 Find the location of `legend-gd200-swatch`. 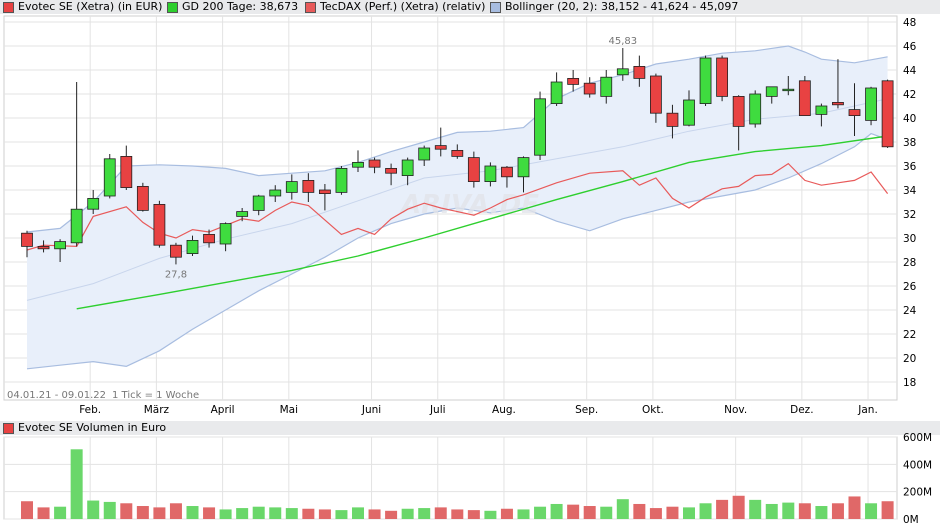

legend-gd200-swatch is located at coordinates (172, 7).